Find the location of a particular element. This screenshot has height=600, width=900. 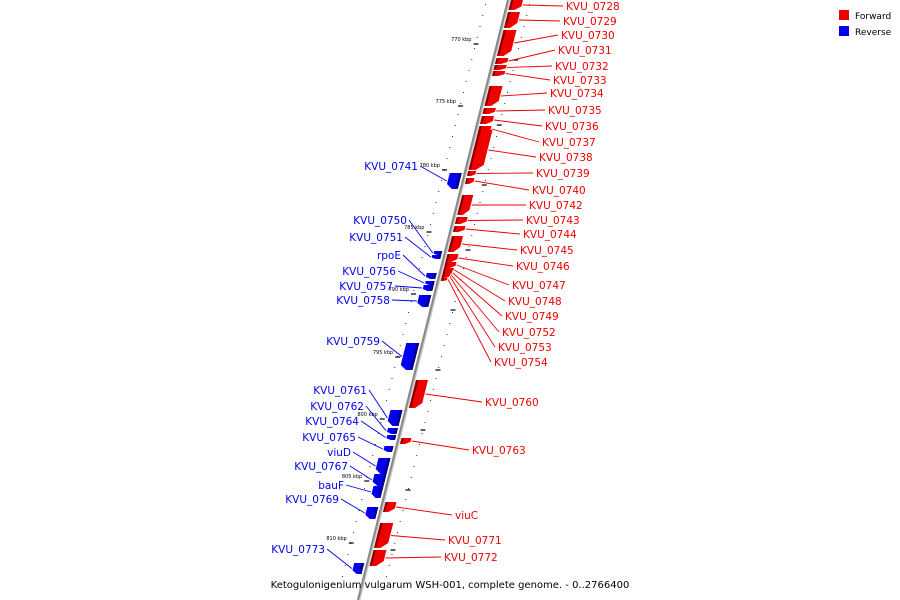

legend-label-forward: Forward is located at coordinates (873, 17).